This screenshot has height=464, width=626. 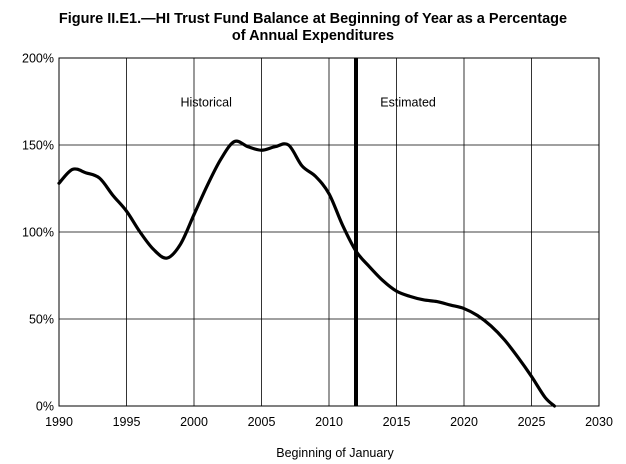 What do you see at coordinates (313, 36) in the screenshot?
I see `chart-title-line-2: of Annual Expenditures` at bounding box center [313, 36].